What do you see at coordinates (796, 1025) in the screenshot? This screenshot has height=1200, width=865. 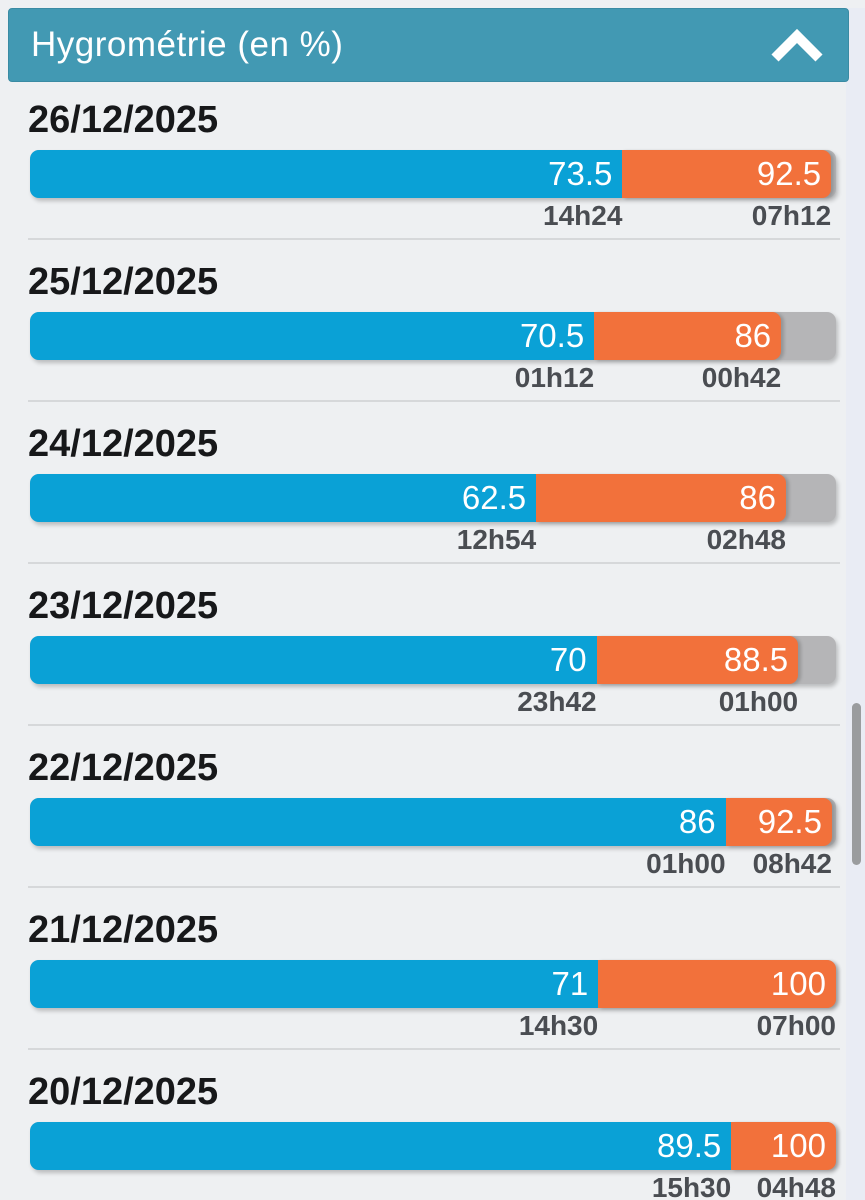 I see `max-time-label: 07h00` at bounding box center [796, 1025].